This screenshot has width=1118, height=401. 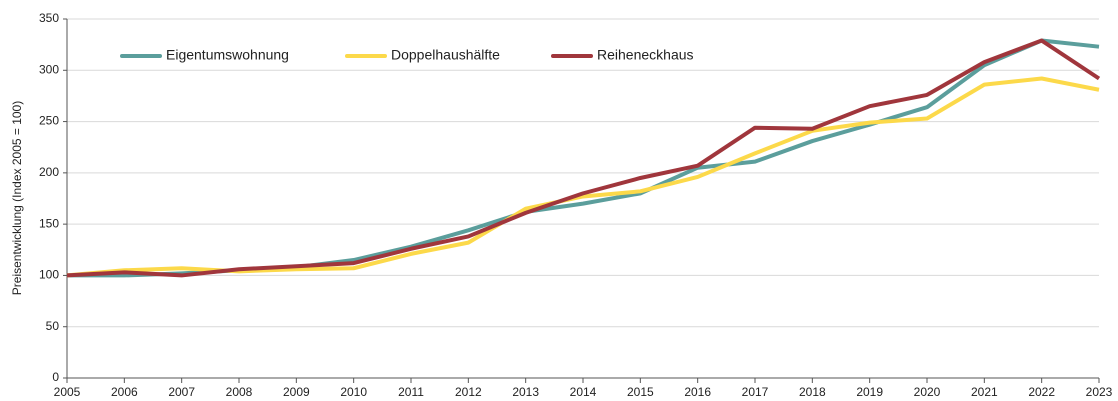 I want to click on x-tick-label: 2019, so click(x=869, y=392).